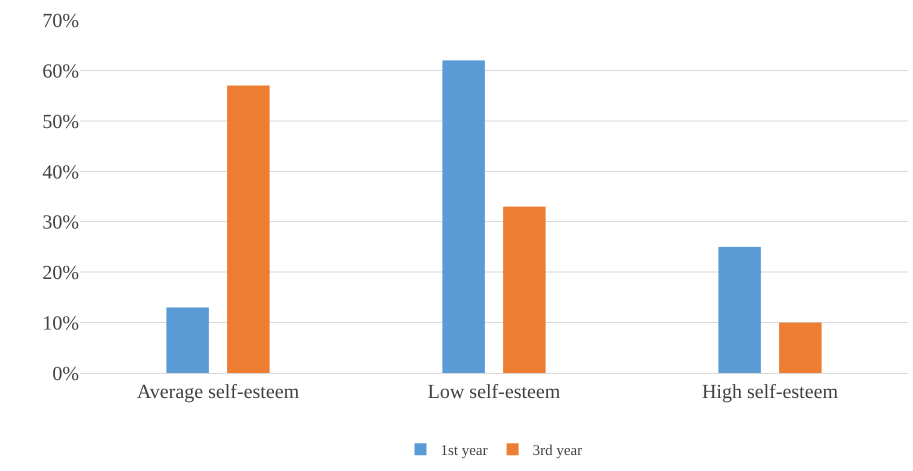  What do you see at coordinates (60, 21) in the screenshot?
I see `y-tick-label: 70%` at bounding box center [60, 21].